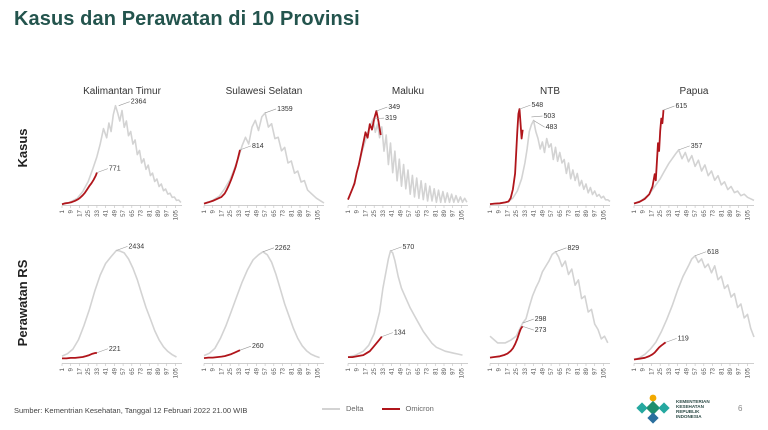 This screenshot has width=768, height=430. What do you see at coordinates (541, 330) in the screenshot?
I see `data-label-omicron: 273` at bounding box center [541, 330].